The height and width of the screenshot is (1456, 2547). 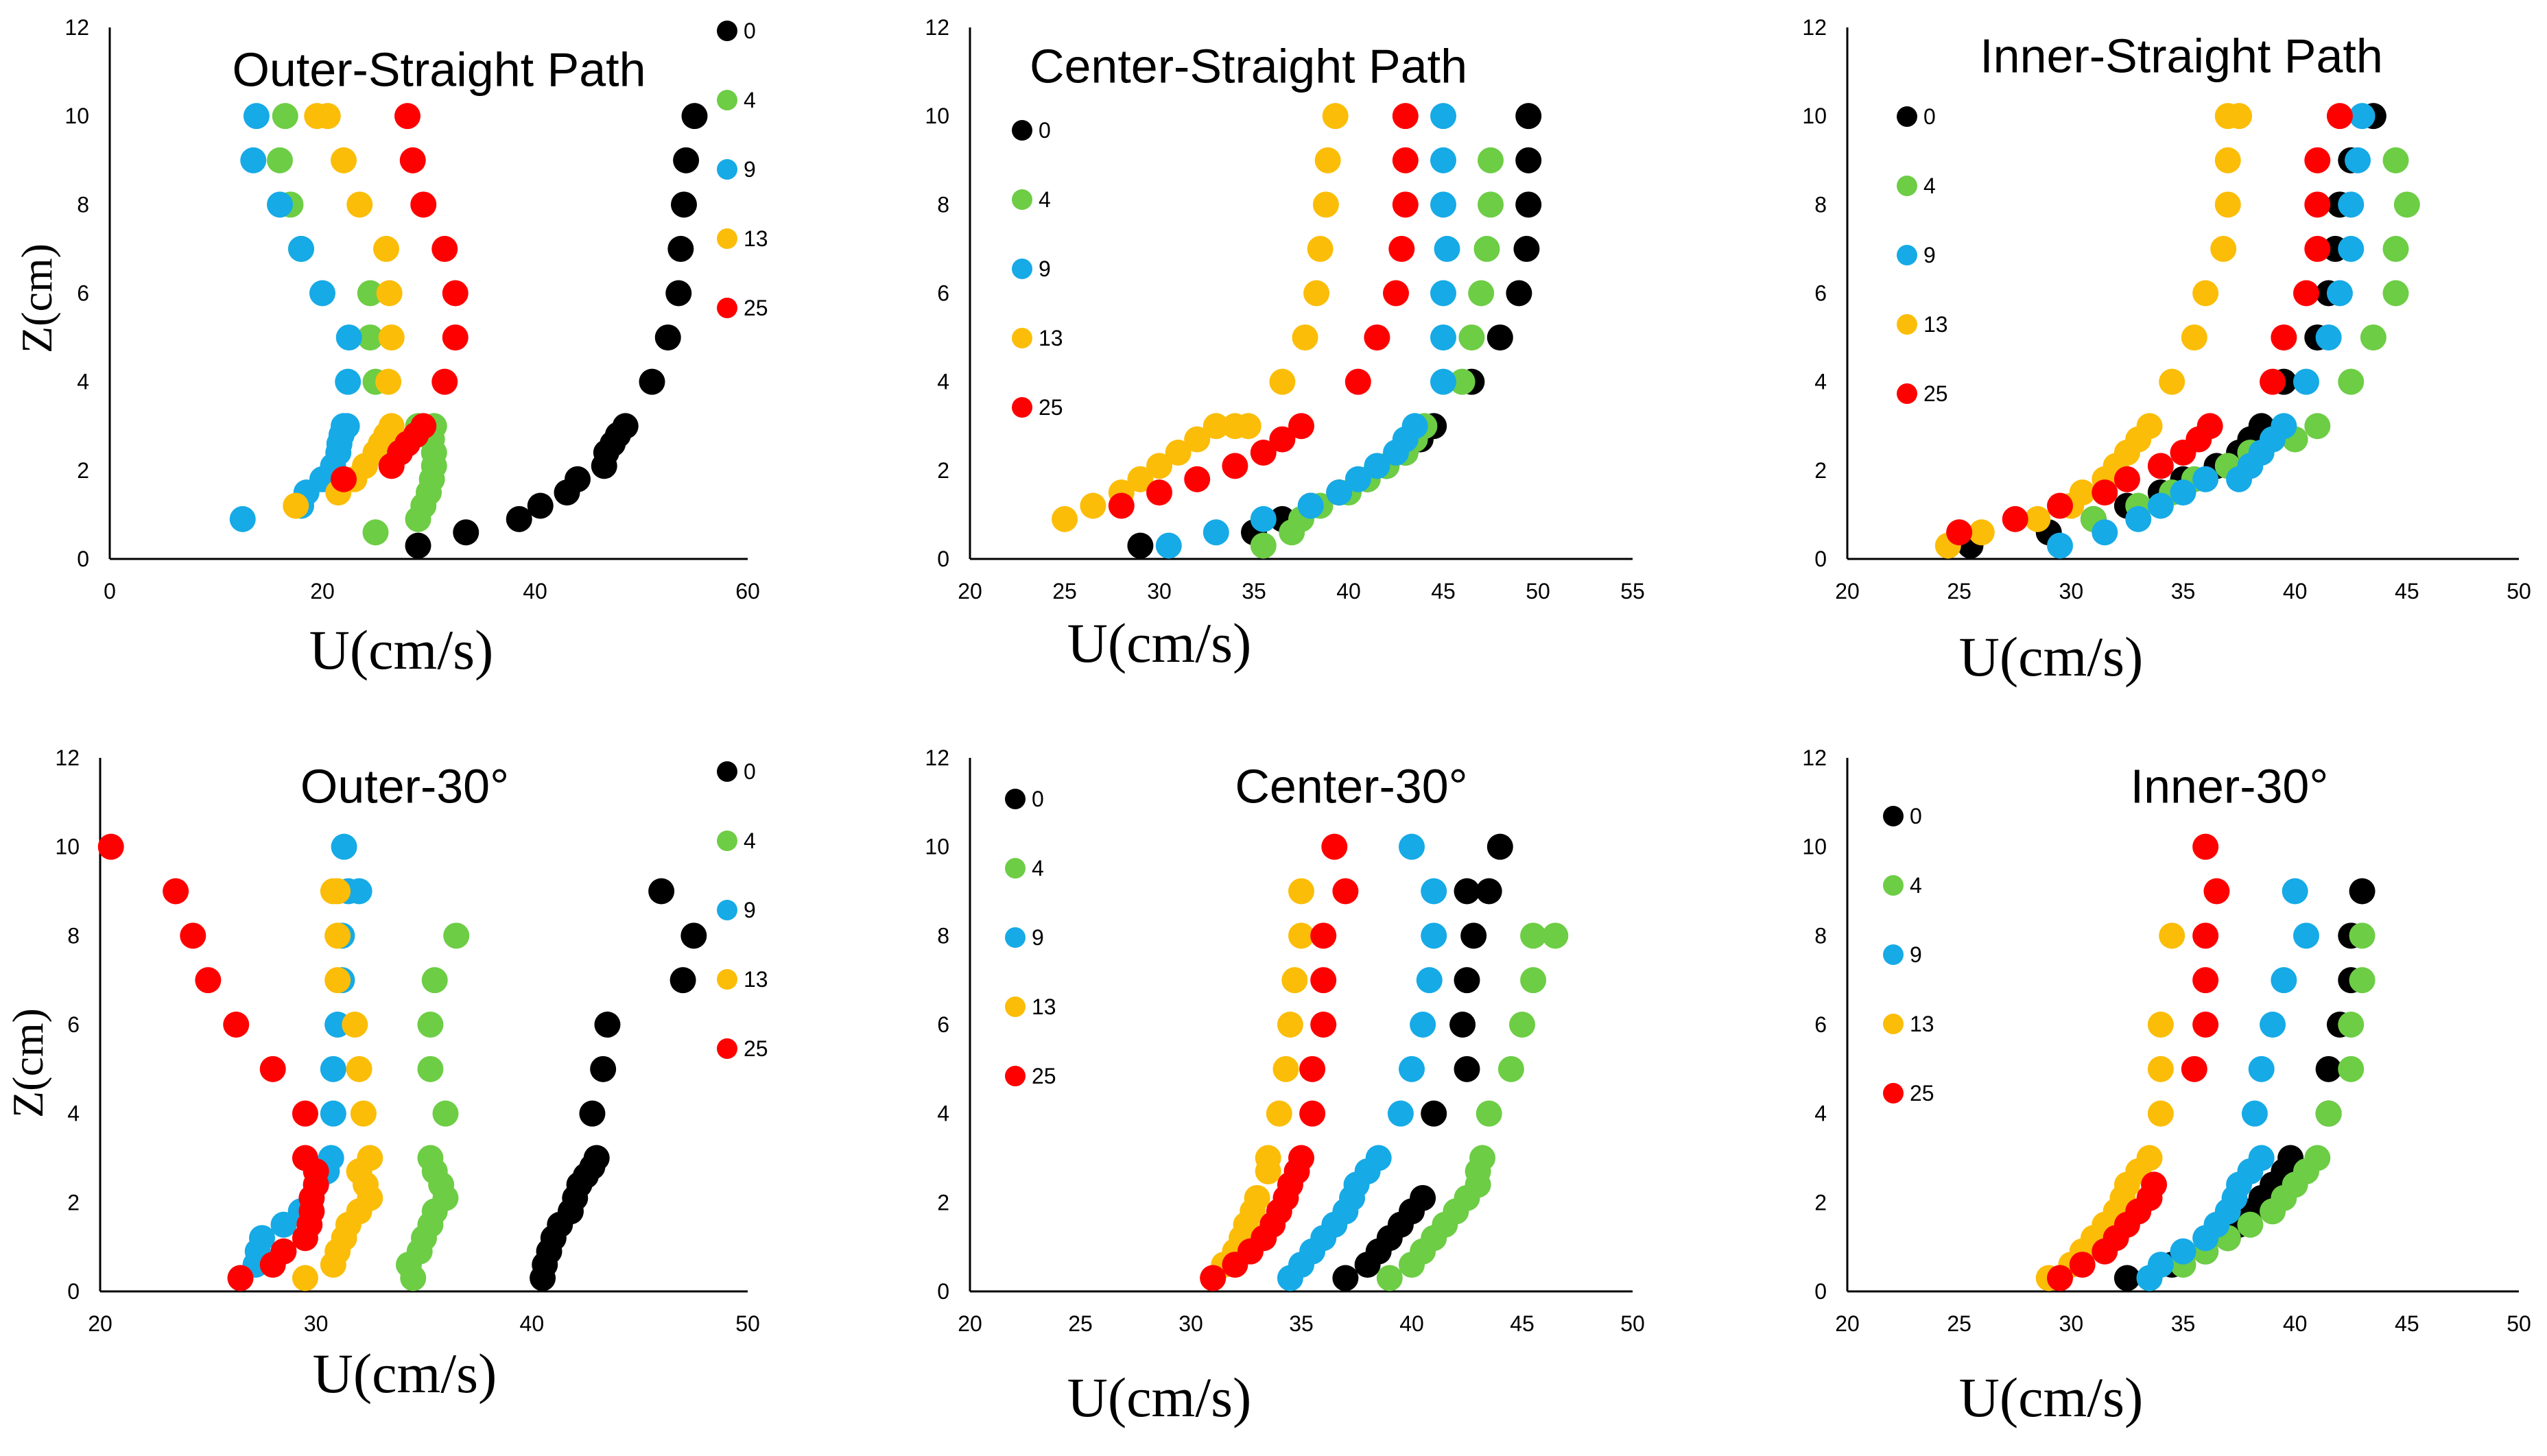 I want to click on chart-5-x-tick: 40, so click(x=2296, y=1323).